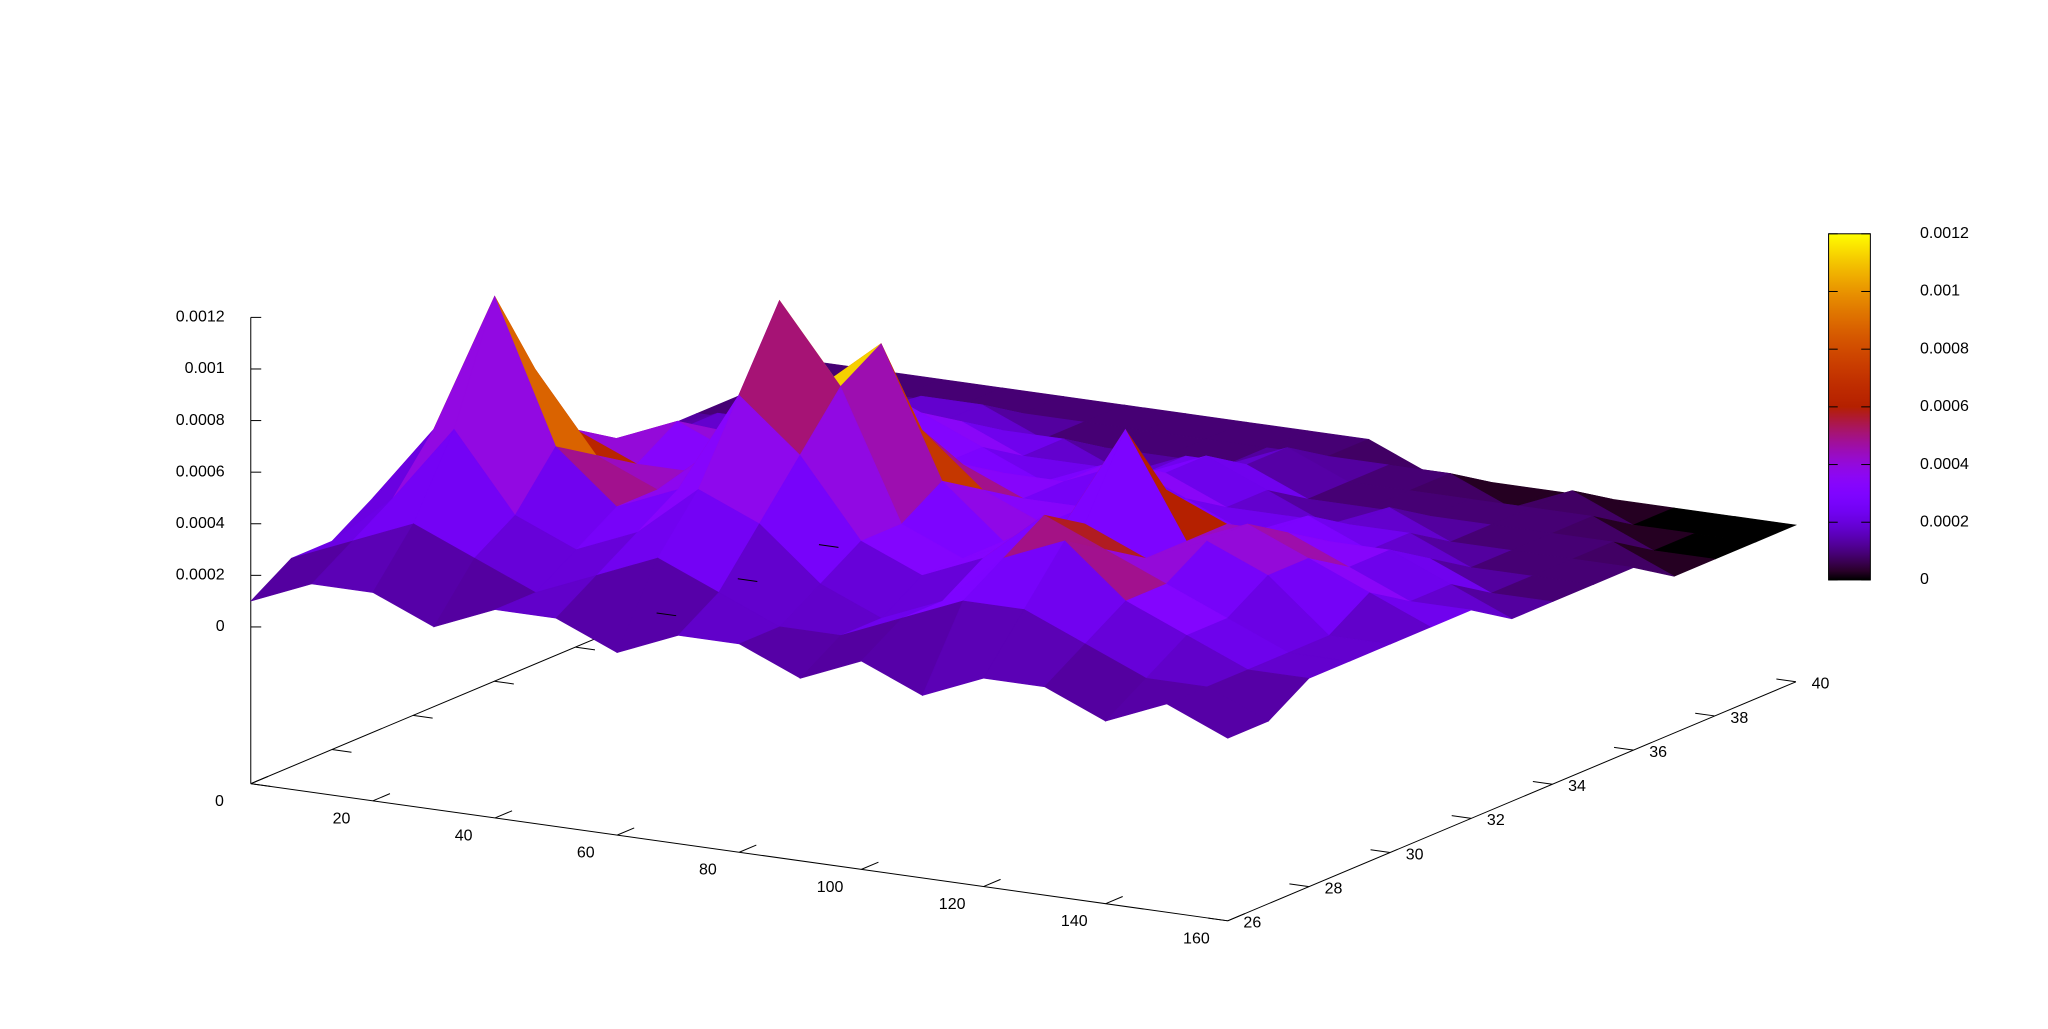 This screenshot has width=2048, height=1029. Describe the element at coordinates (952, 904) in the screenshot. I see `x-tick-label: 120` at that location.